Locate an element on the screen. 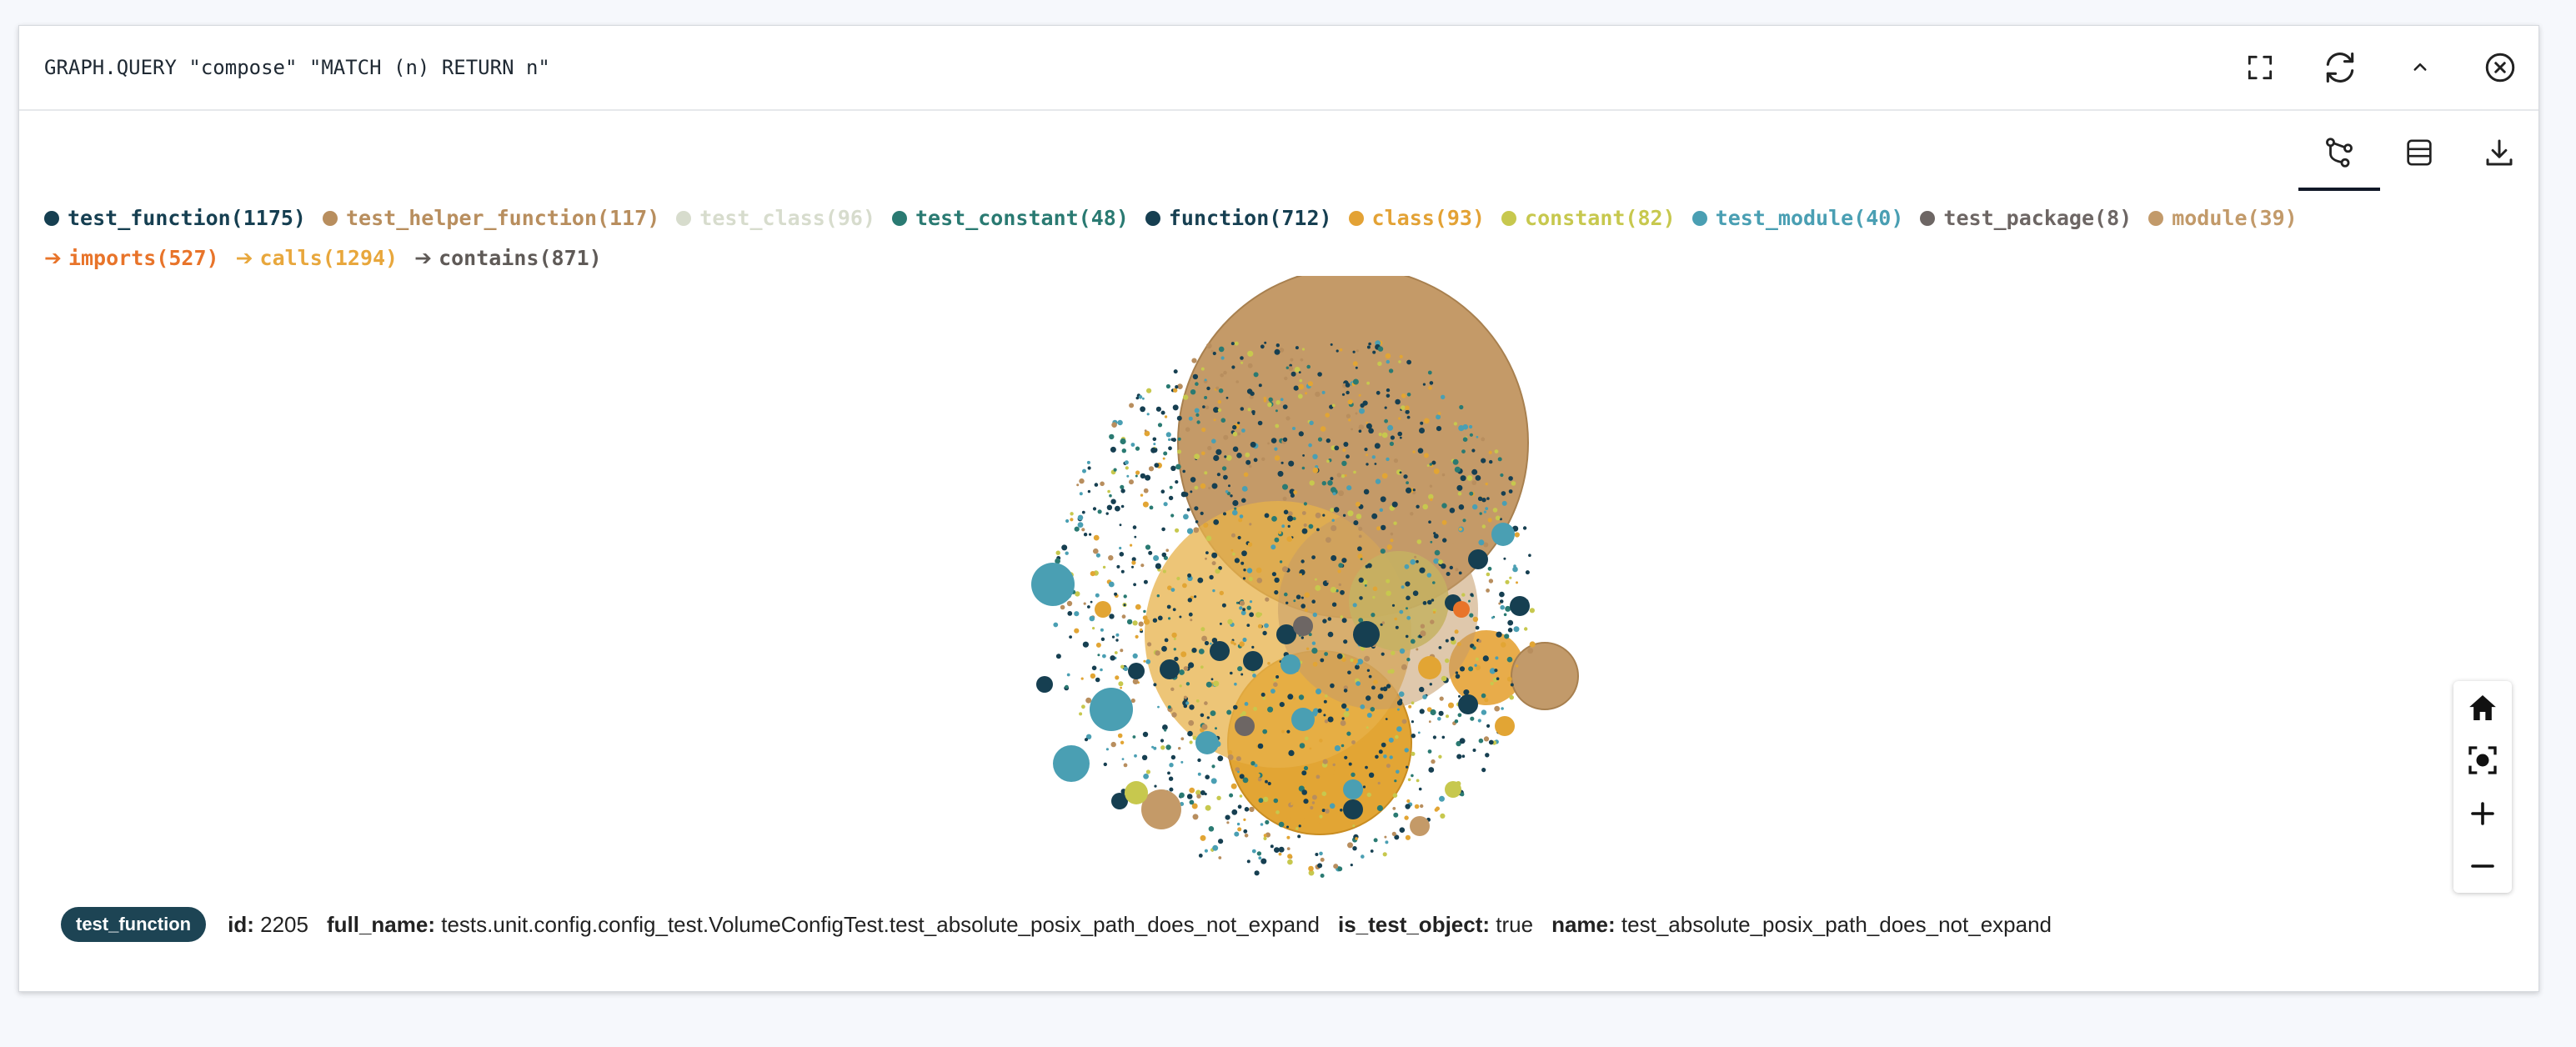  legend-node-item: test_helper_function(117) is located at coordinates (490, 218).